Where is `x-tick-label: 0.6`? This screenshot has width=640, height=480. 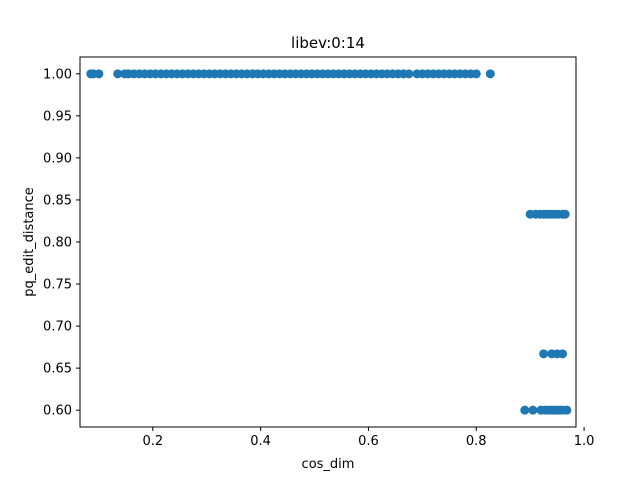 x-tick-label: 0.6 is located at coordinates (368, 441).